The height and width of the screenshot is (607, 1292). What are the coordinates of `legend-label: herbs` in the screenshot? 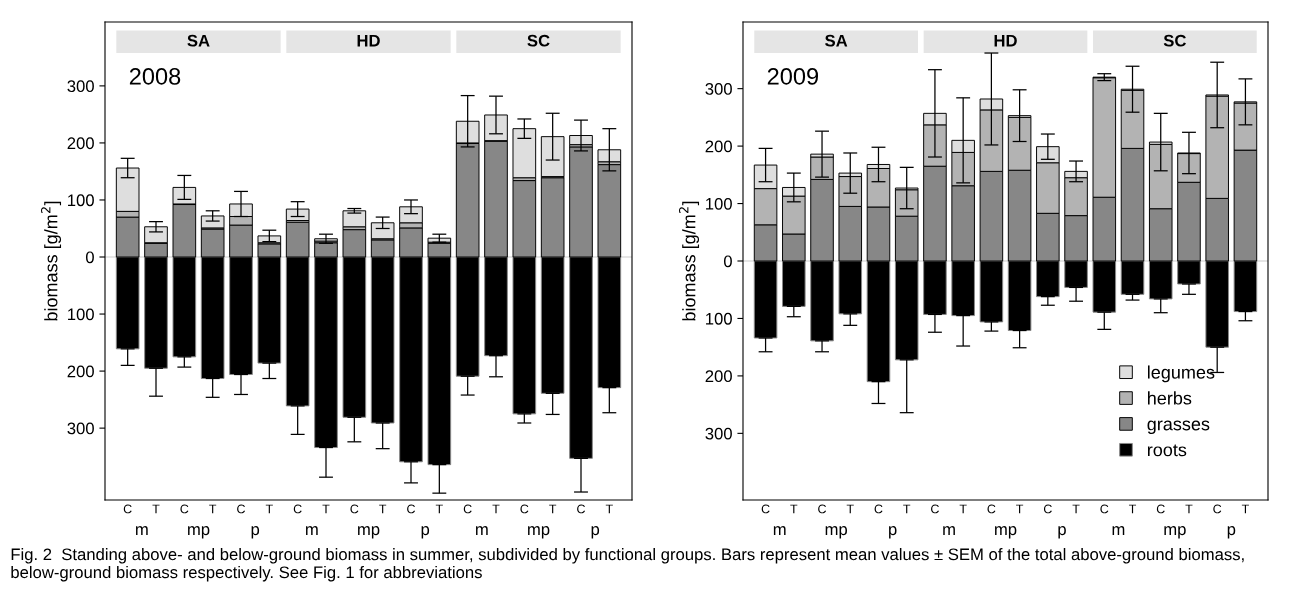 It's located at (1170, 398).